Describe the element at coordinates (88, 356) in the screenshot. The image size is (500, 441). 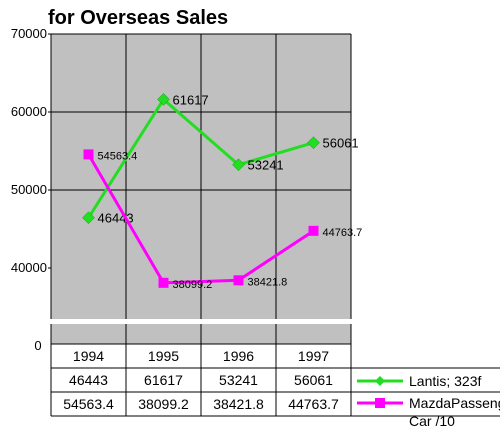
I see `x-tick-label: 1994` at that location.